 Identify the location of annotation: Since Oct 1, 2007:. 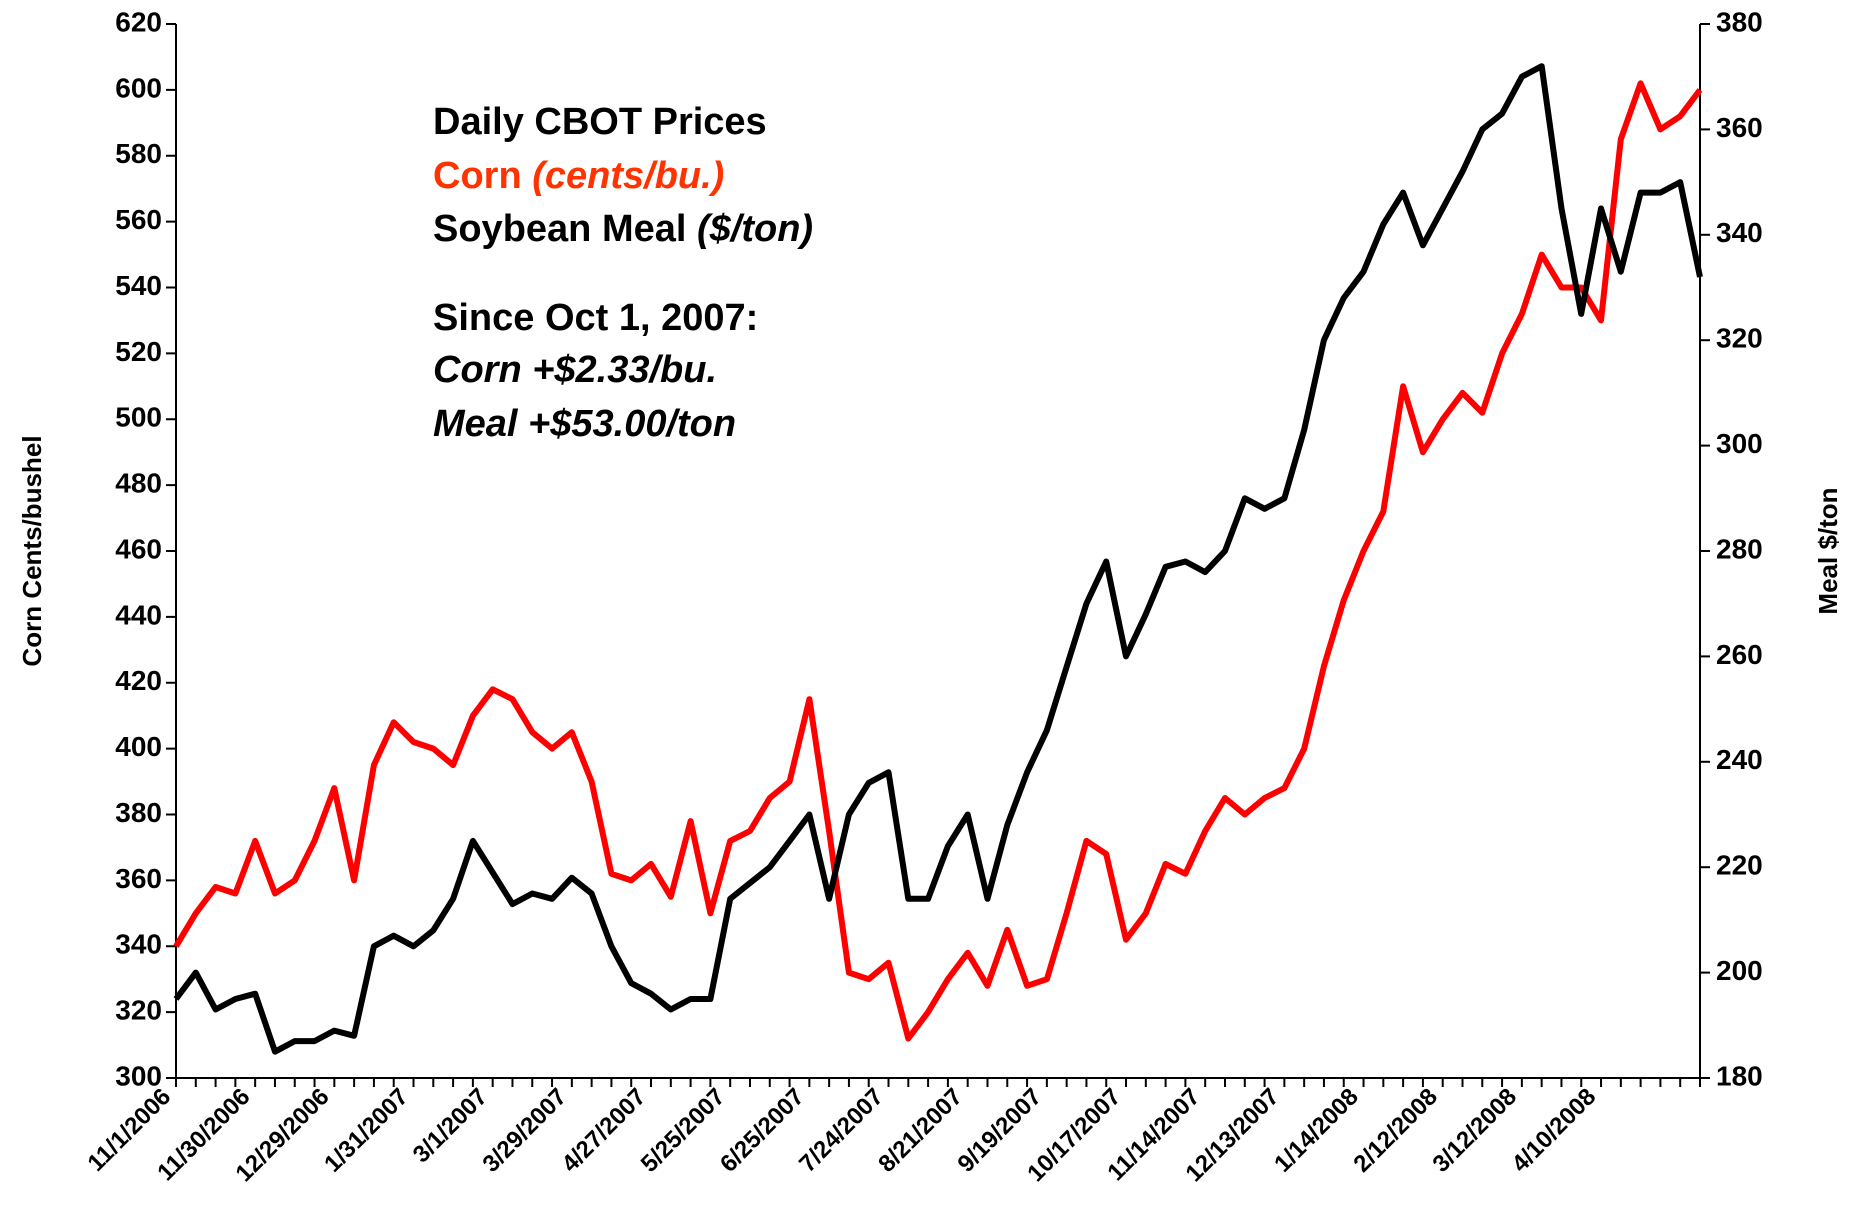
(595, 318).